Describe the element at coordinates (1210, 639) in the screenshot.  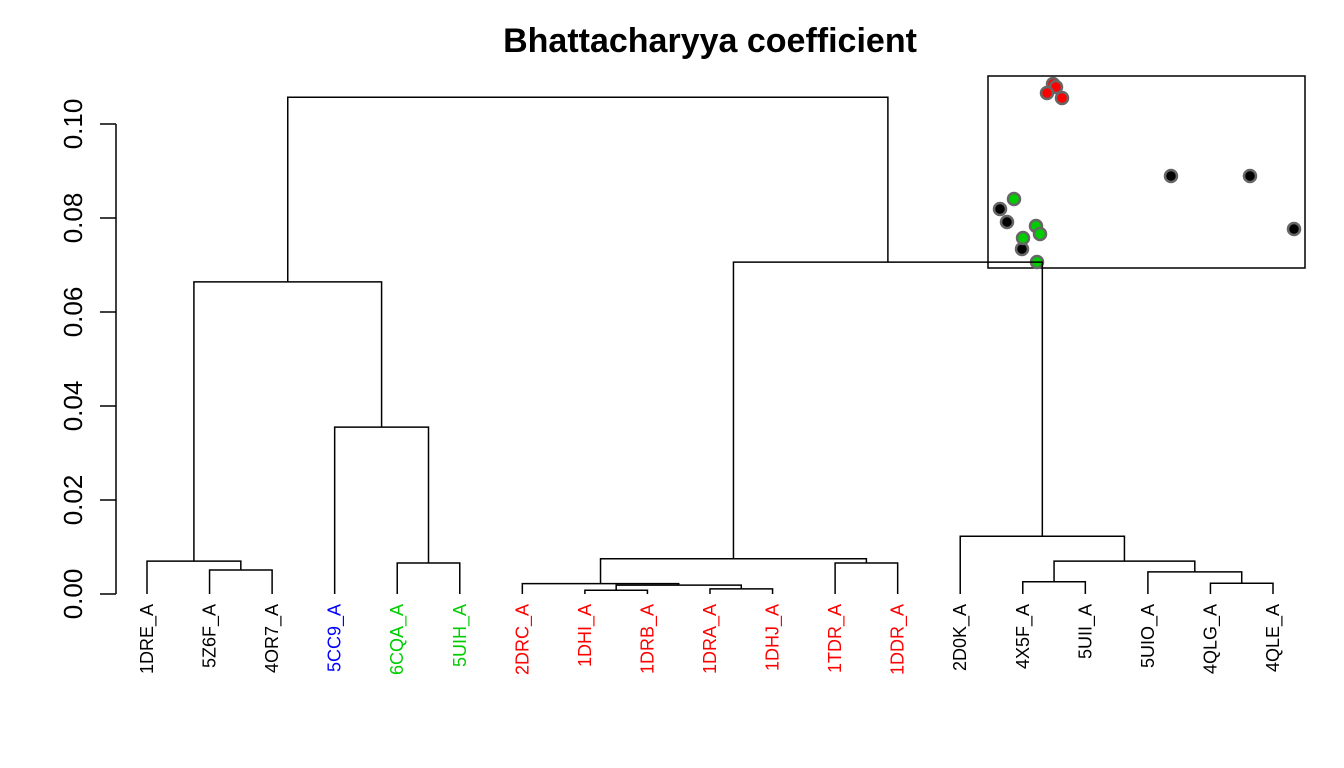
I see `leaf-label: 4QLG_A` at that location.